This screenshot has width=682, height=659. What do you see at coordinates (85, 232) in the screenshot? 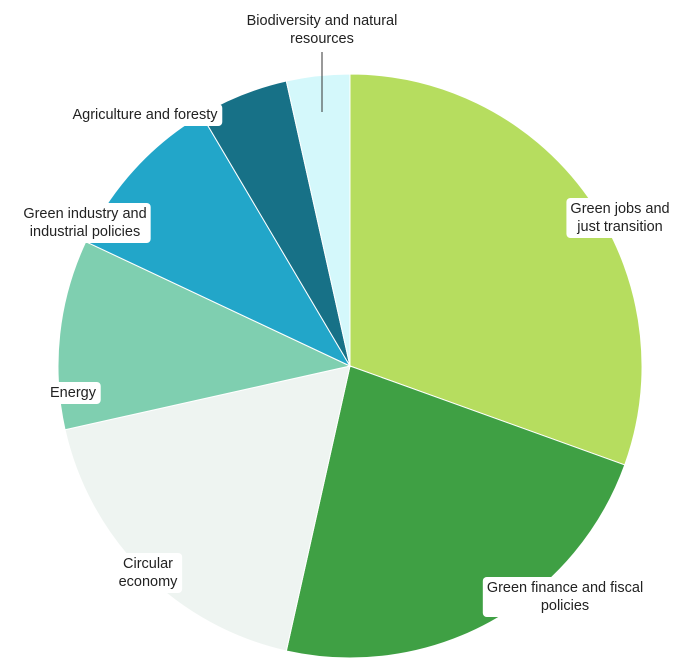
I see `pie-label-line: industrial policies` at bounding box center [85, 232].